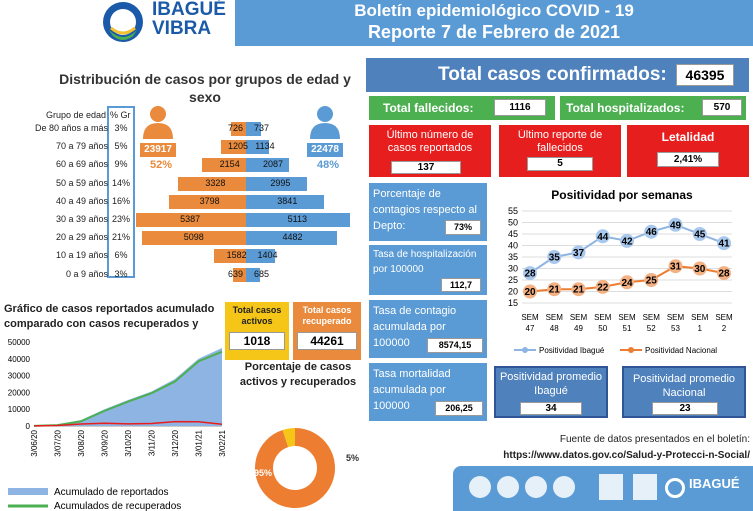 The height and width of the screenshot is (511, 753). I want to click on confirmed-value: 46395, so click(705, 75).